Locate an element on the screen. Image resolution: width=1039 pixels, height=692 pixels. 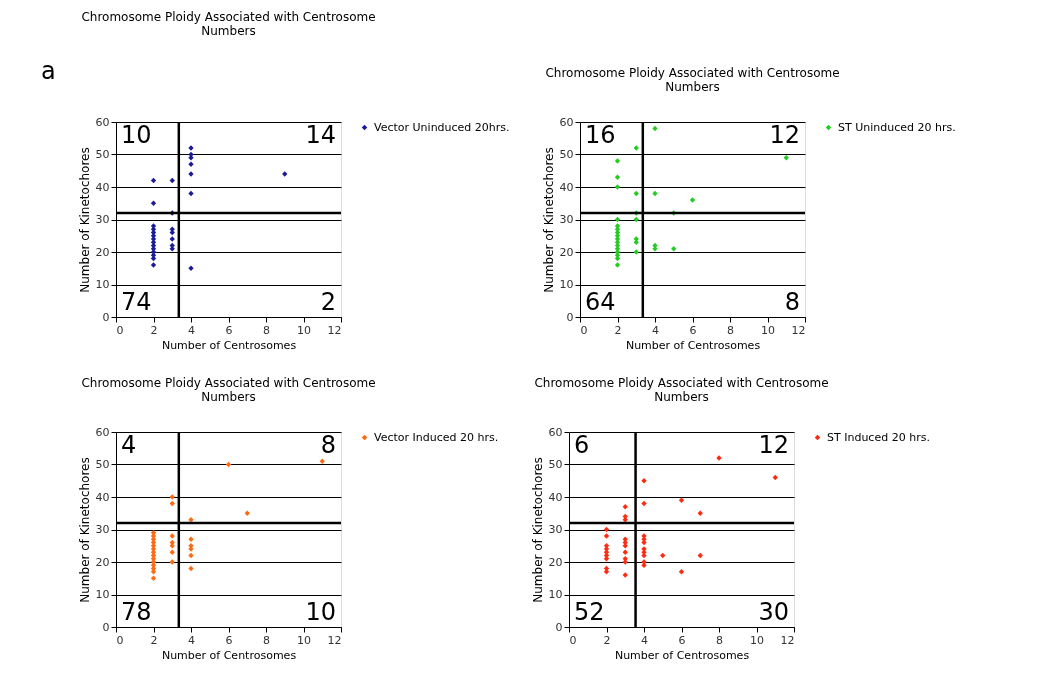
chart-title: Chromosome Ploidy Associated with Centrosome Numbers is located at coordinates (228, 390).